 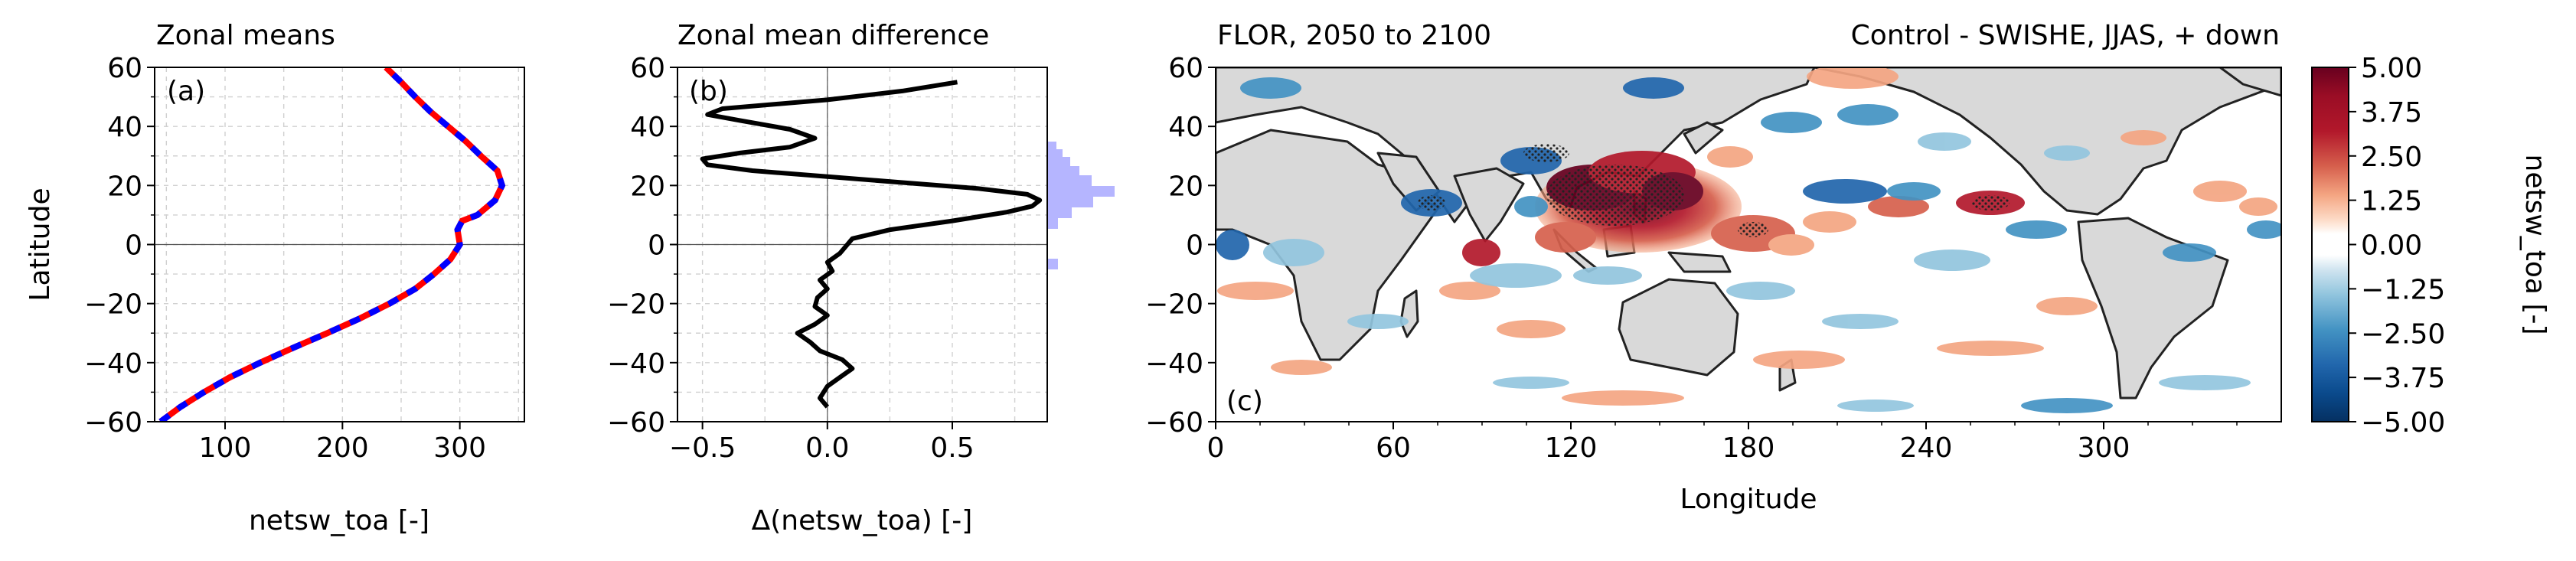 What do you see at coordinates (1748, 448) in the screenshot?
I see `x-tick-label: 180` at bounding box center [1748, 448].